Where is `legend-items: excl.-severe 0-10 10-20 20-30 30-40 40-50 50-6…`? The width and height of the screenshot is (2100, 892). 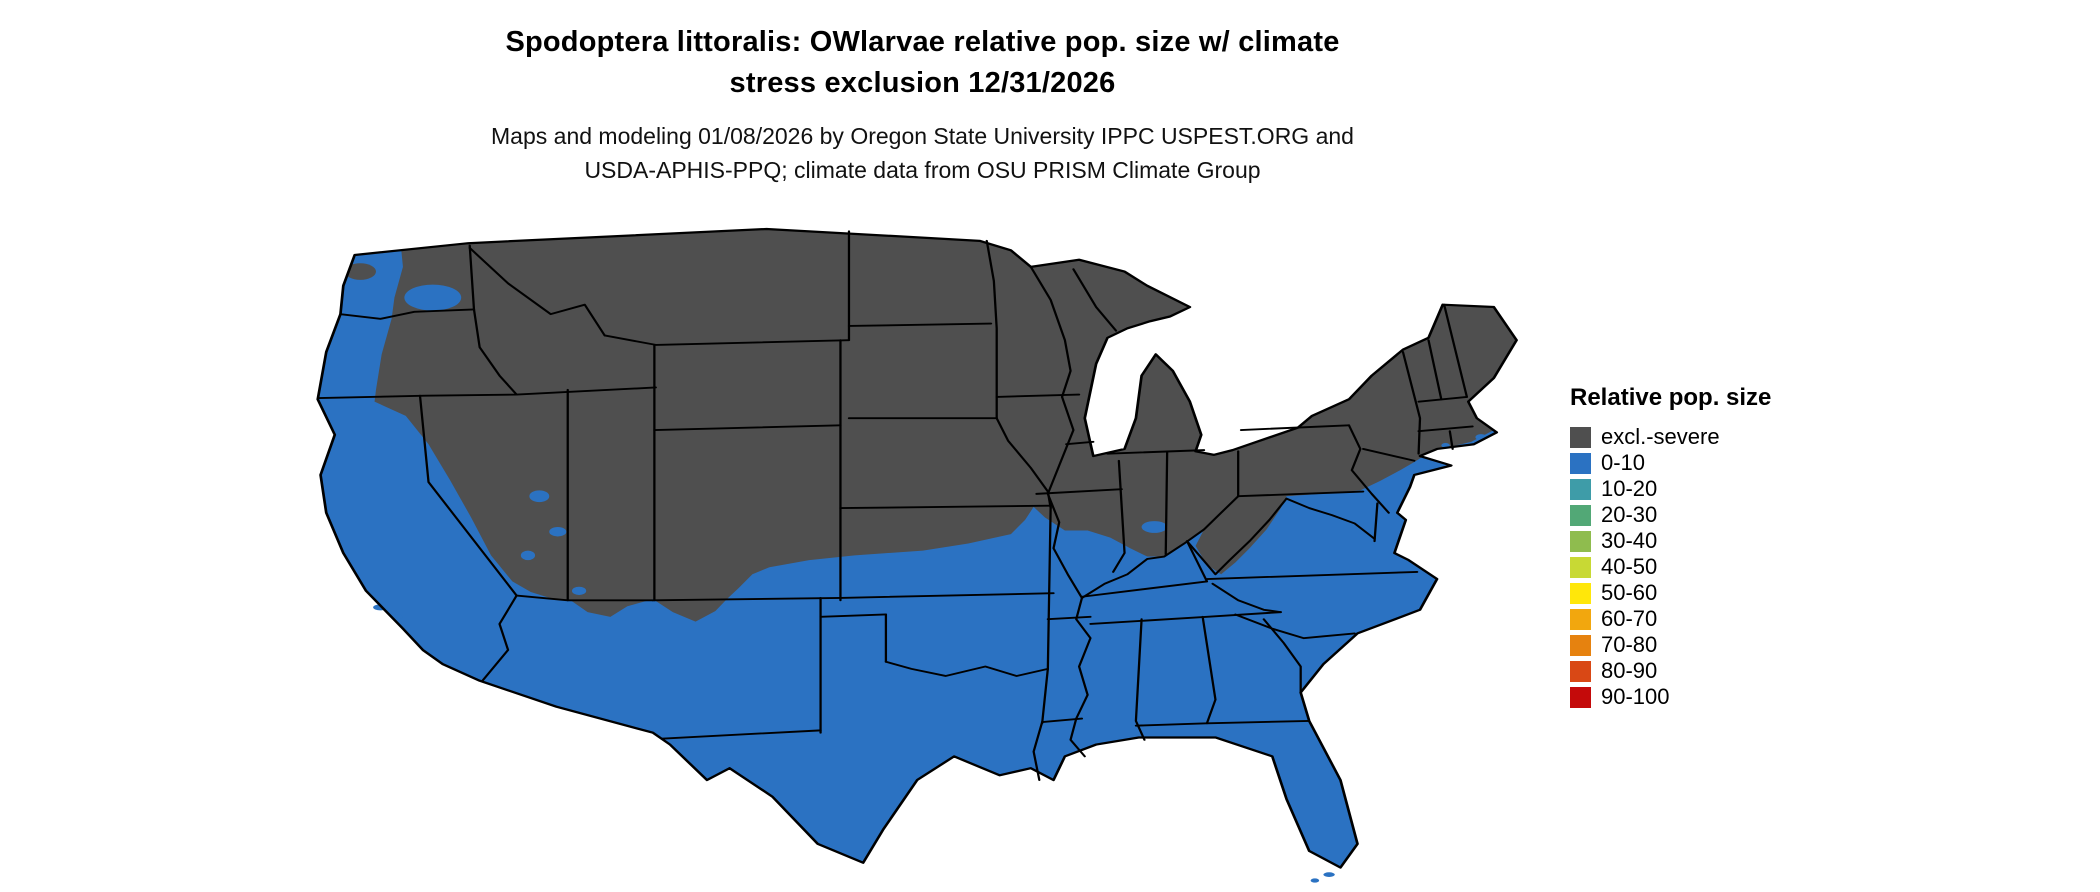
legend-items: excl.-severe 0-10 10-20 20-30 30-40 40-50 50-6… is located at coordinates (1710, 567).